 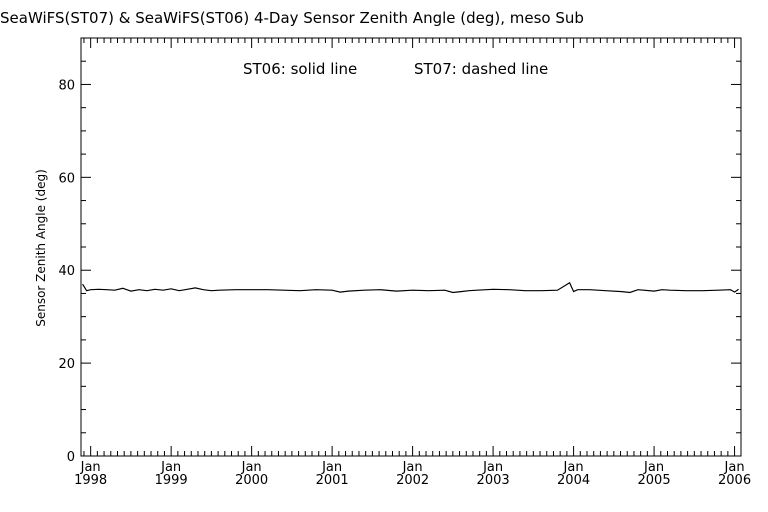 I want to click on legend-dashed-line: ST07: dashed line, so click(x=481, y=69).